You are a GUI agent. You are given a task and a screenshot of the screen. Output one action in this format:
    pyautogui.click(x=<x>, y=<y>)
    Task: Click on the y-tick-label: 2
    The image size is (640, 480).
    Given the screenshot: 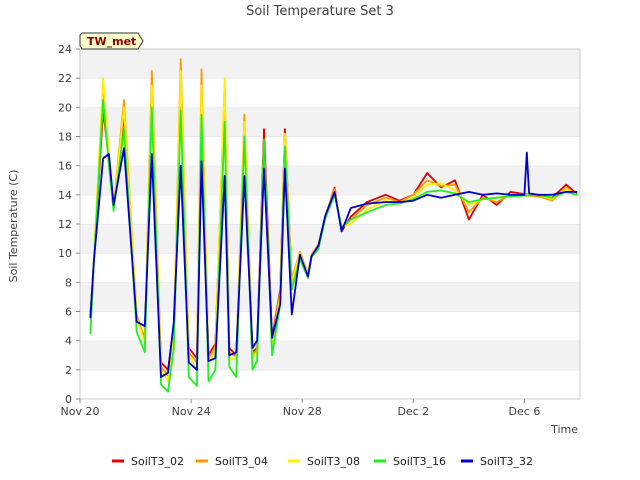 What is the action you would take?
    pyautogui.click(x=68, y=370)
    